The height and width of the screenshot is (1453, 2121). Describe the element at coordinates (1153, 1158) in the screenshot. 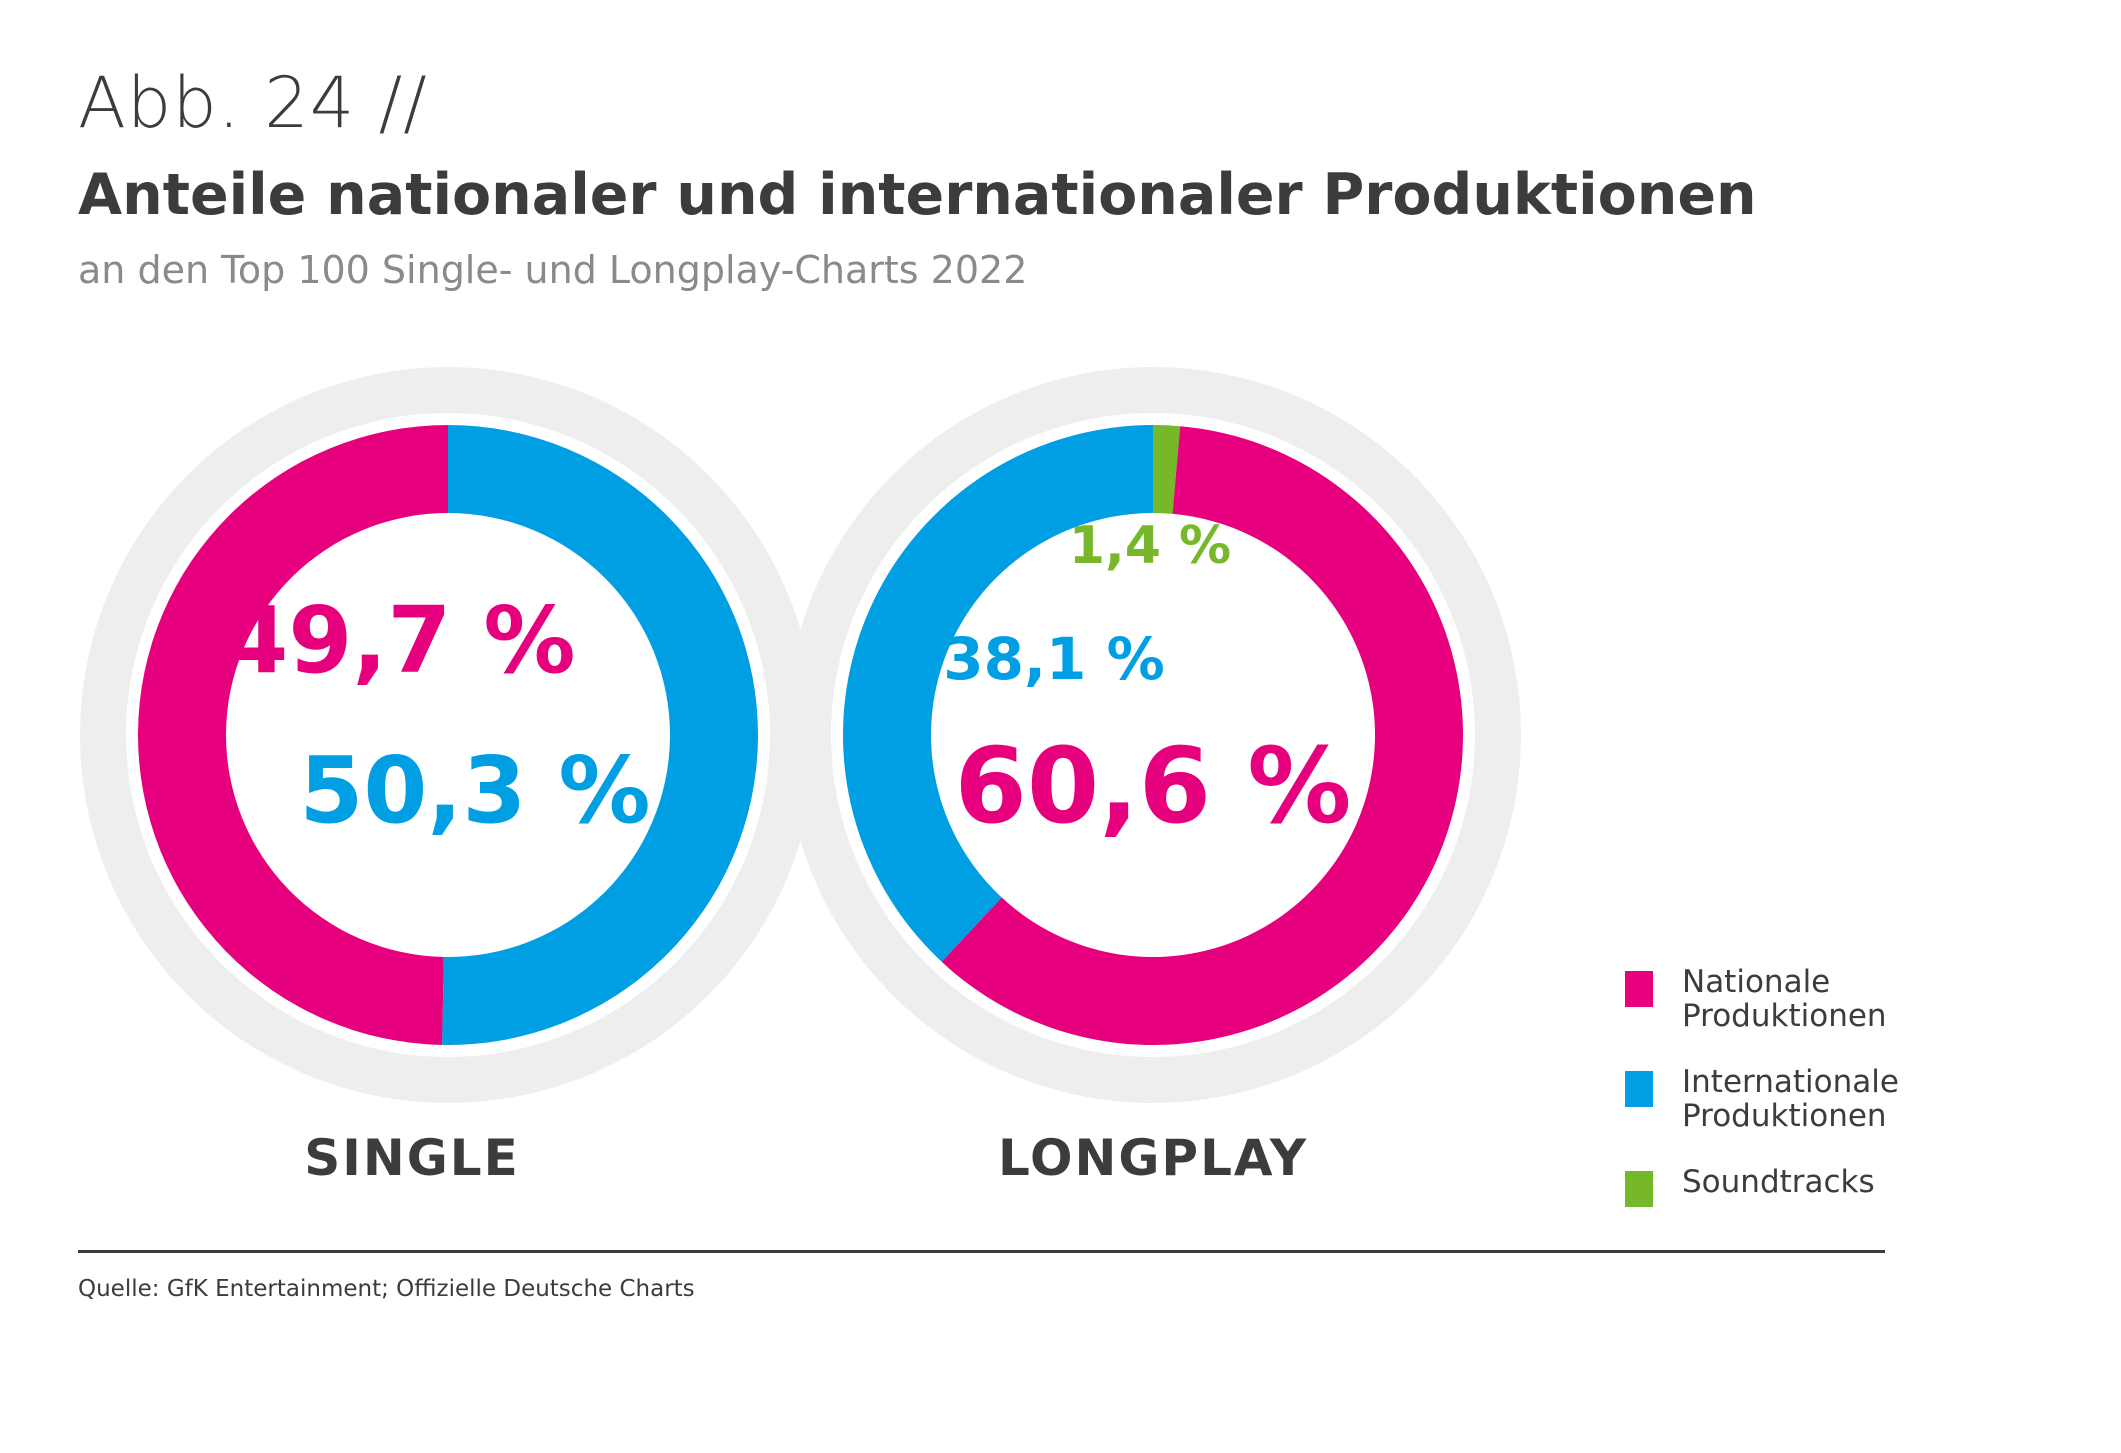

I see `chart-label-longplay: LONGPLAY` at that location.